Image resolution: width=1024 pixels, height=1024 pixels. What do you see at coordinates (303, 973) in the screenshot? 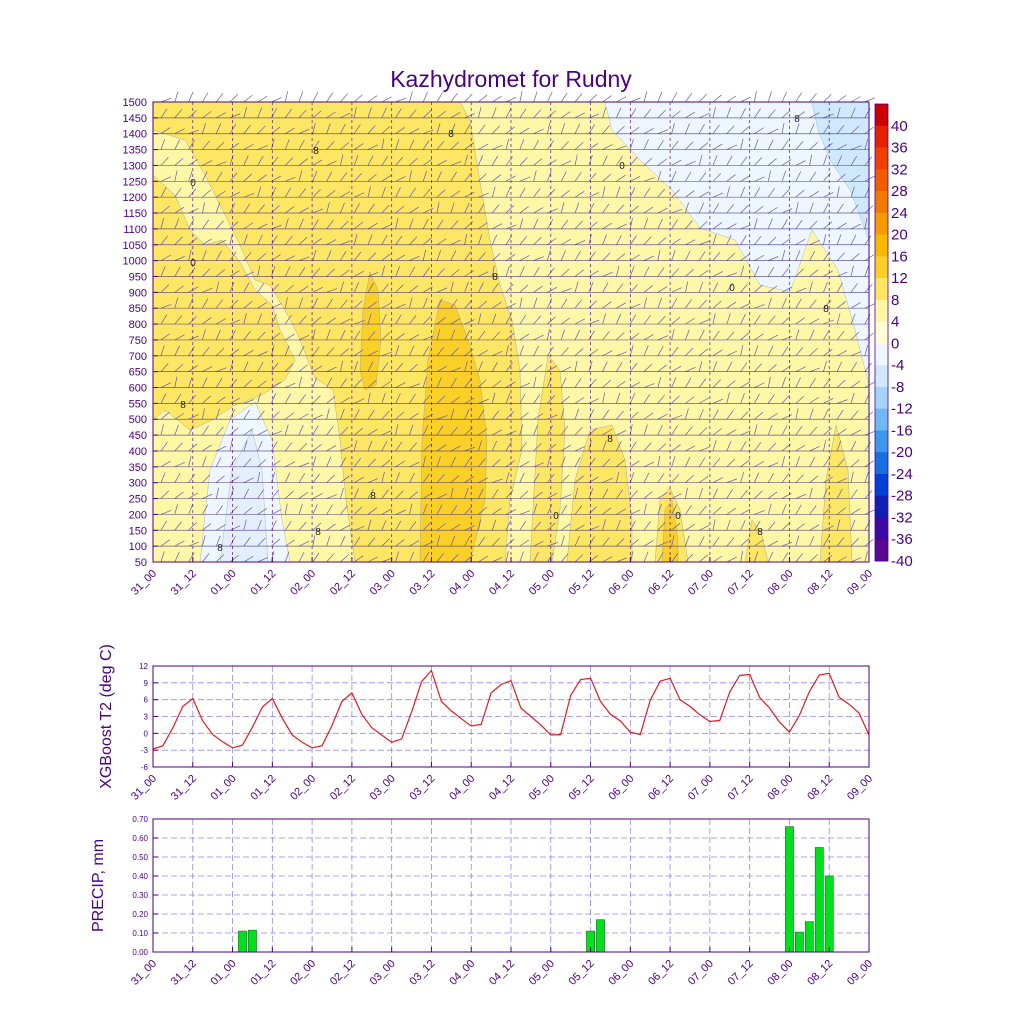
I see `x-tick-label: 02_00` at bounding box center [303, 973].